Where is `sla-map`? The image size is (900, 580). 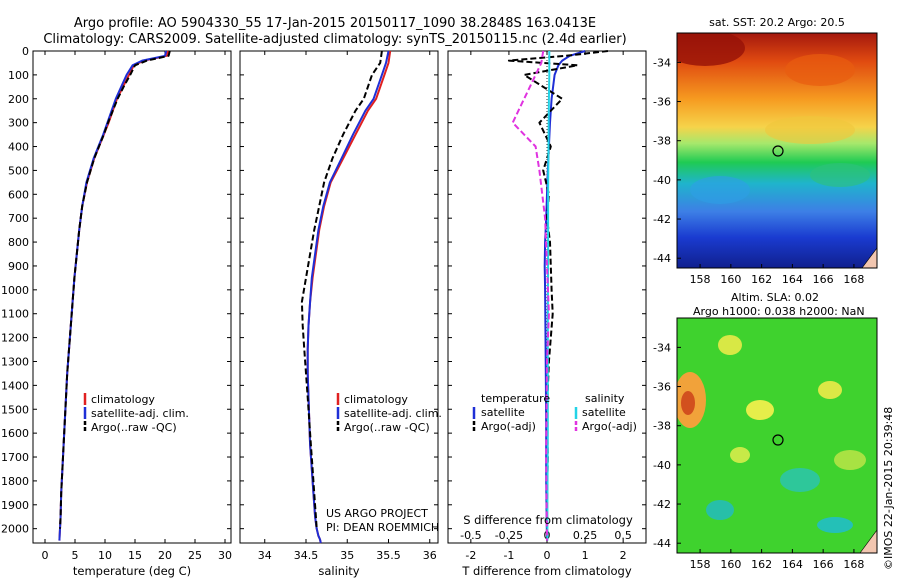 sla-map is located at coordinates (777, 435).